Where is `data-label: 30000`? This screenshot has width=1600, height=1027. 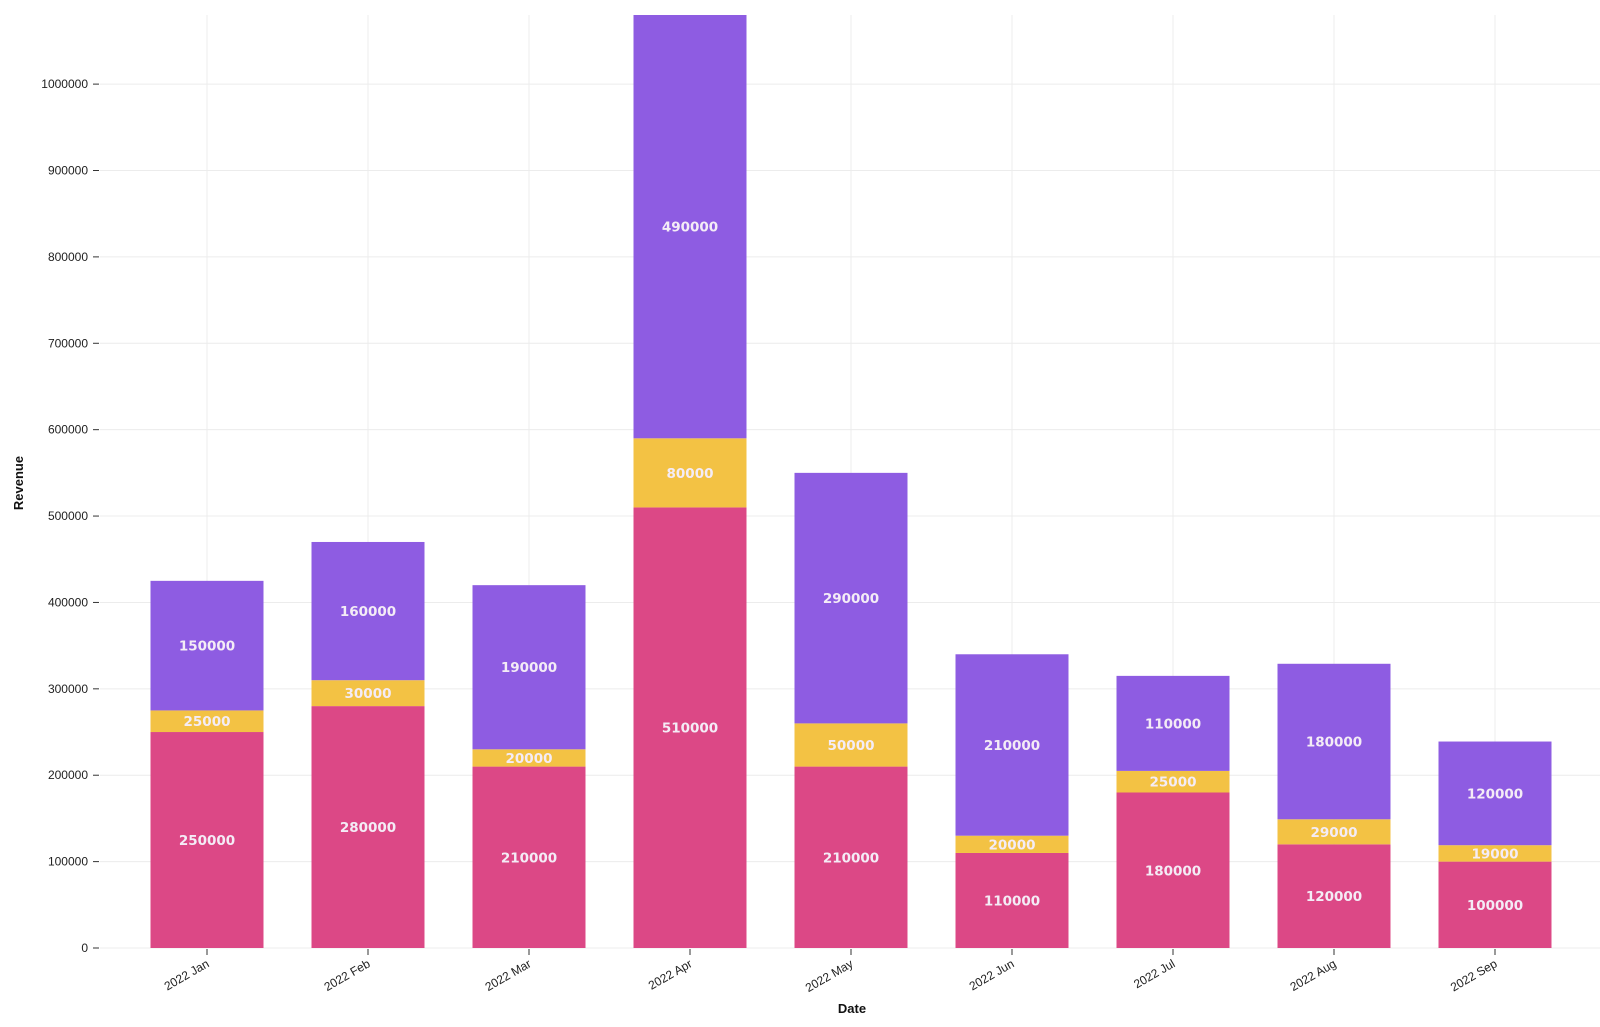 data-label: 30000 is located at coordinates (368, 694).